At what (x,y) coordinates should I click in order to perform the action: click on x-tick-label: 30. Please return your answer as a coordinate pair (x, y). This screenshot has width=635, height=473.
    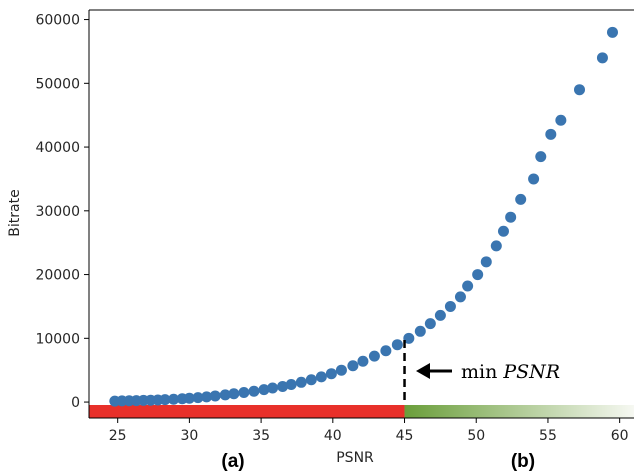
    Looking at the image, I should click on (189, 436).